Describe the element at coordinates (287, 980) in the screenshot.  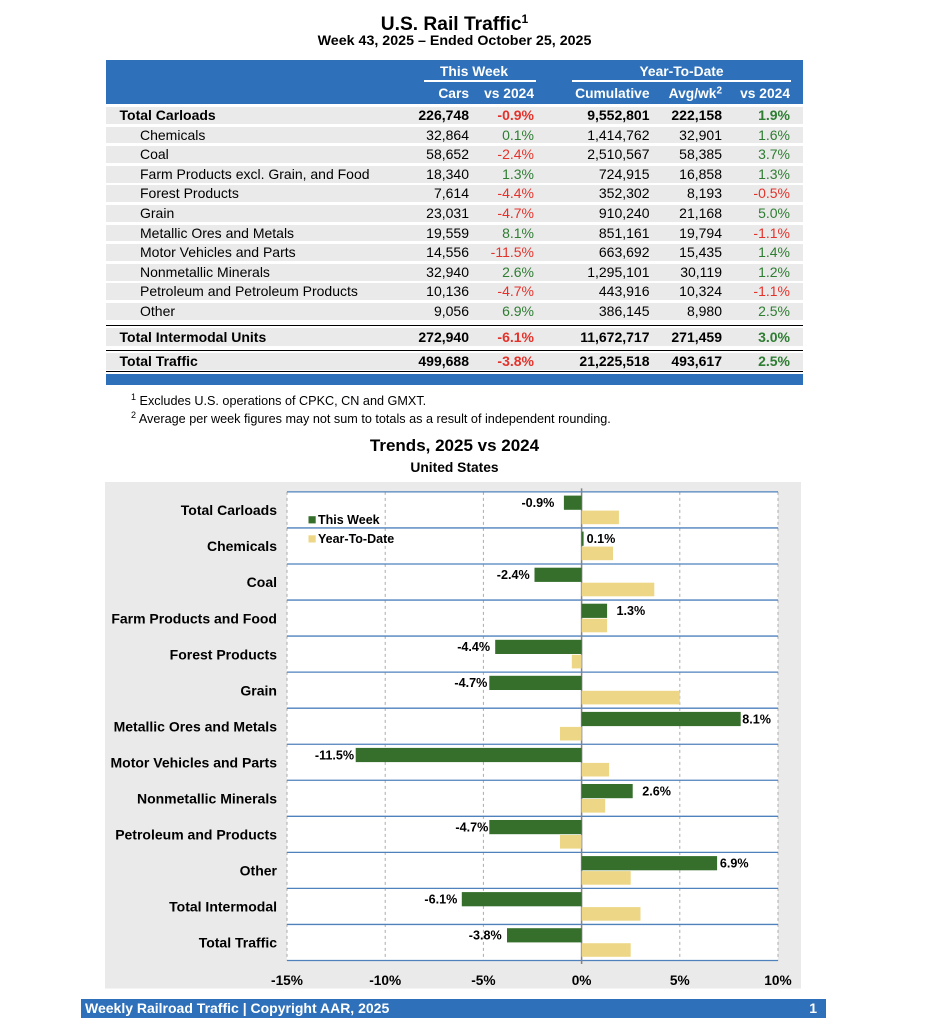
I see `svg-text: -15%` at that location.